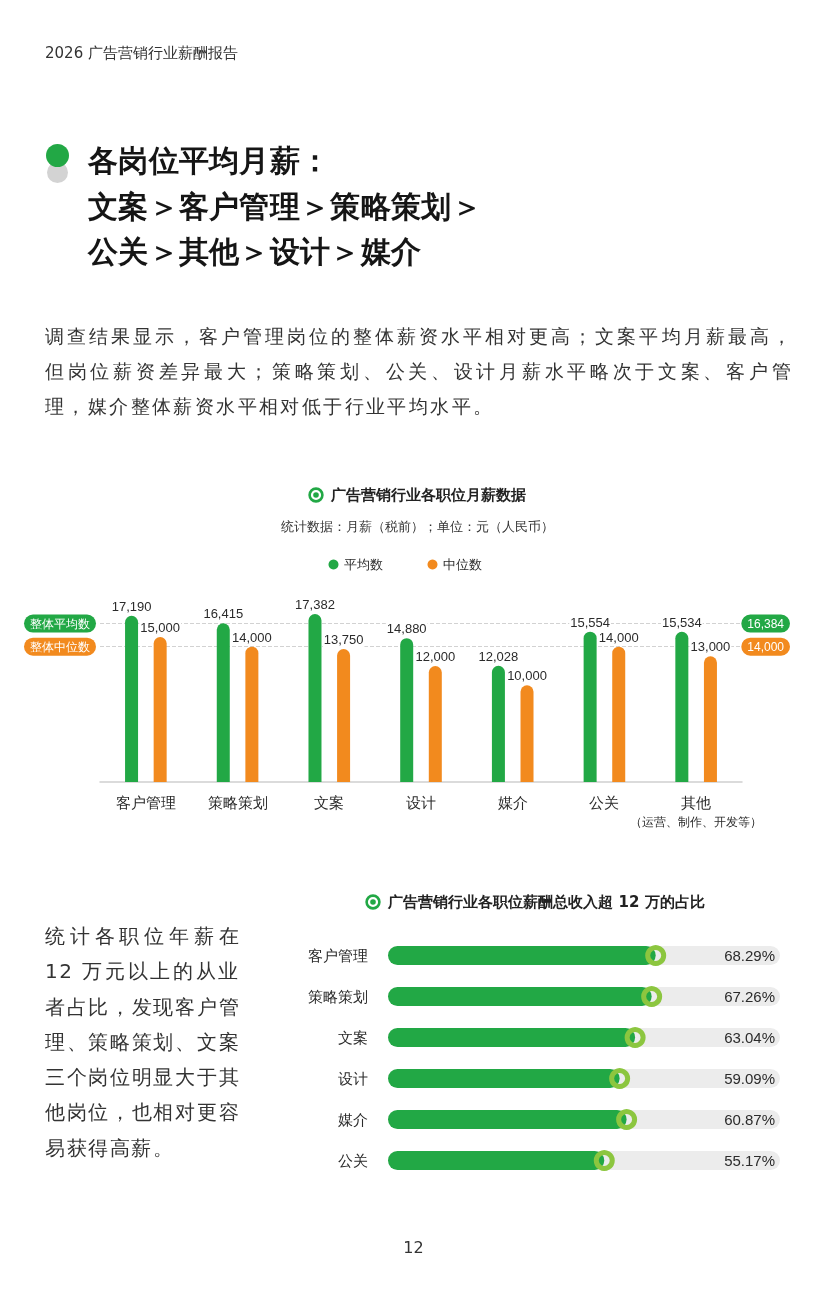  Describe the element at coordinates (338, 996) in the screenshot. I see `y-tick-label: 策略策划` at that location.